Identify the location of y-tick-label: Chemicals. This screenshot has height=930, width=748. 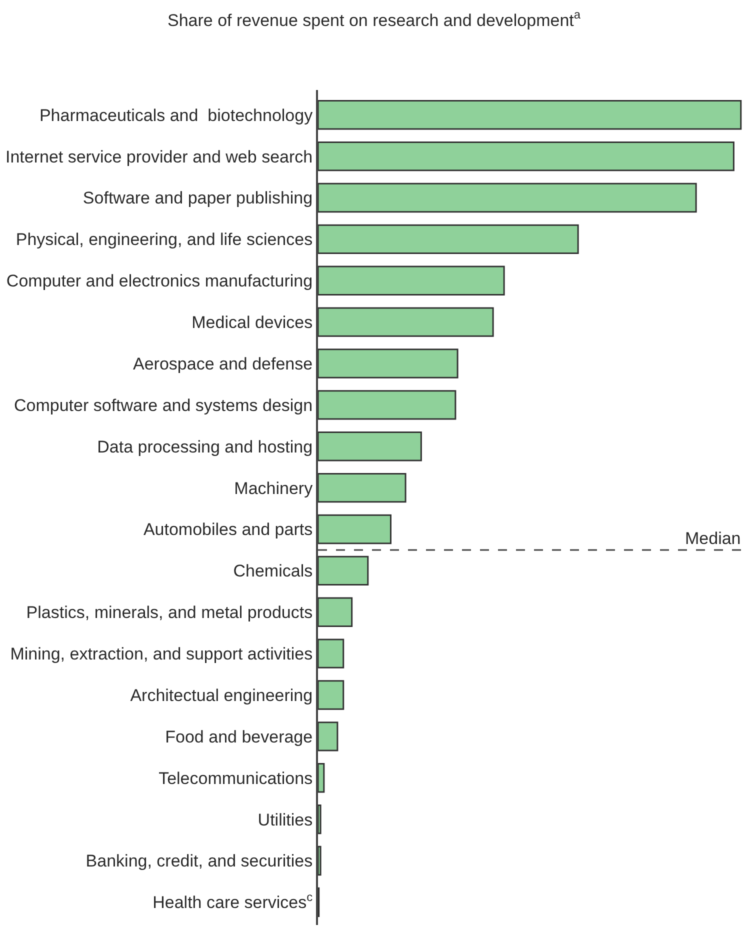
(273, 571).